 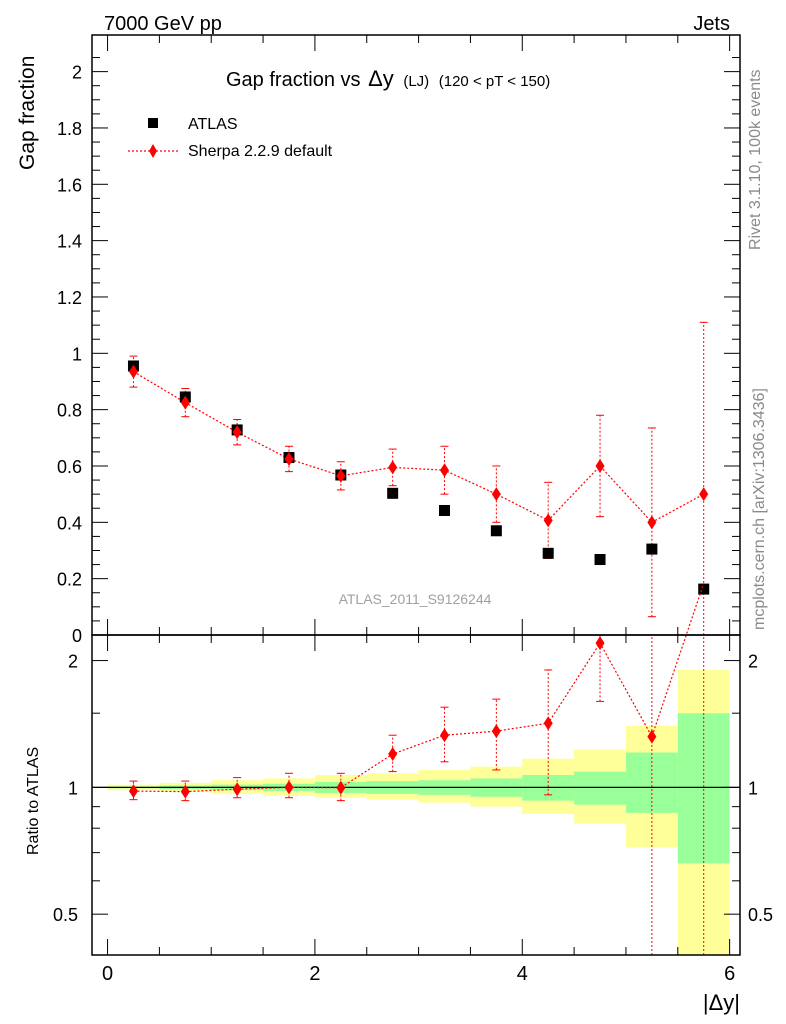 What do you see at coordinates (69, 580) in the screenshot?
I see `main-ytick-label: 0.2` at bounding box center [69, 580].